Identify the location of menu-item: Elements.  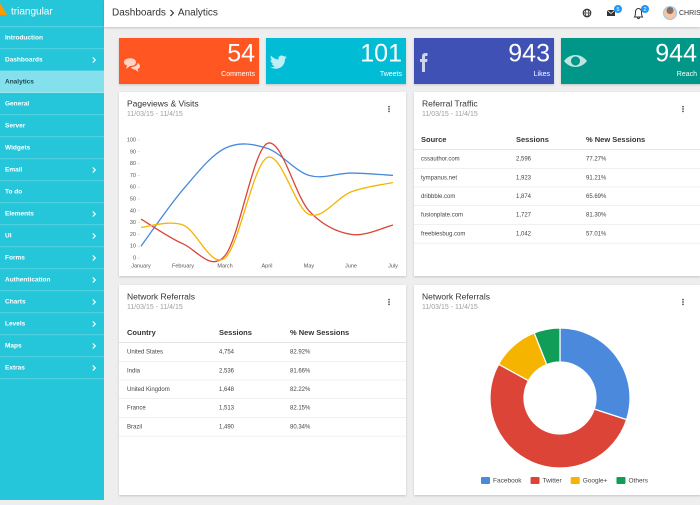
(19, 214).